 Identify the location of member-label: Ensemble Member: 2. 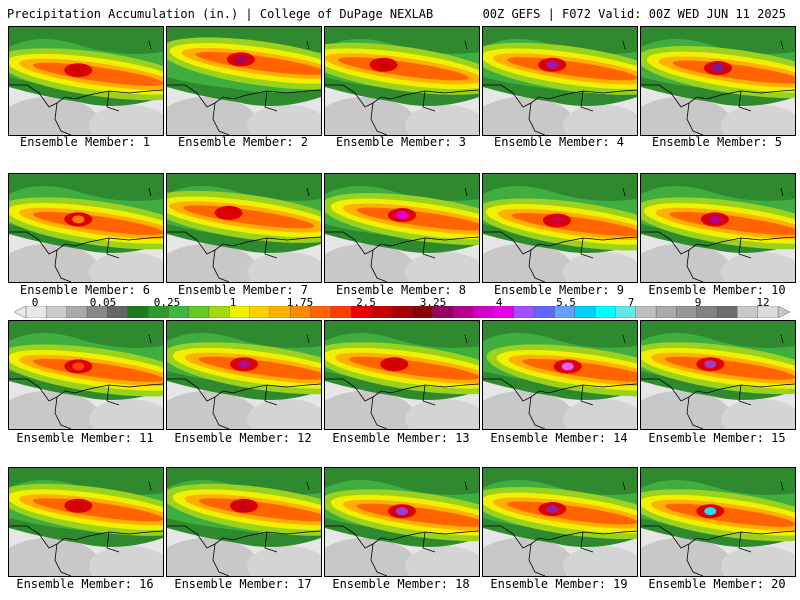
(243, 142).